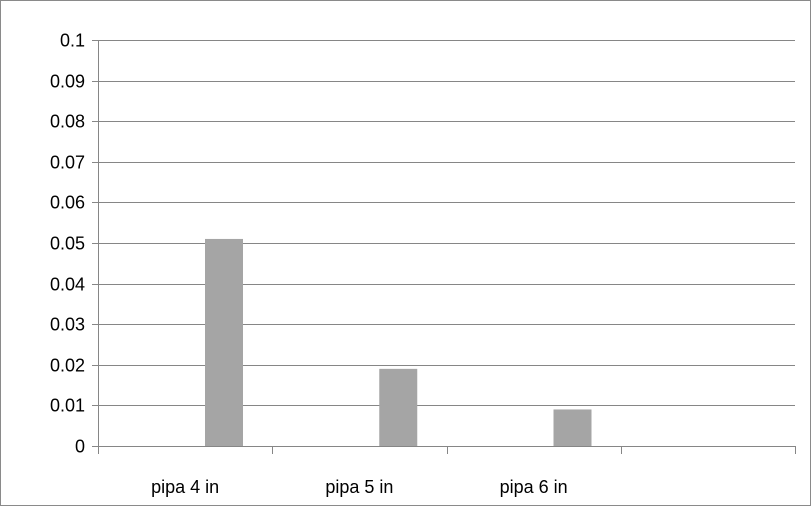 The height and width of the screenshot is (507, 812). I want to click on y-tick-label: 0.08, so click(67, 122).